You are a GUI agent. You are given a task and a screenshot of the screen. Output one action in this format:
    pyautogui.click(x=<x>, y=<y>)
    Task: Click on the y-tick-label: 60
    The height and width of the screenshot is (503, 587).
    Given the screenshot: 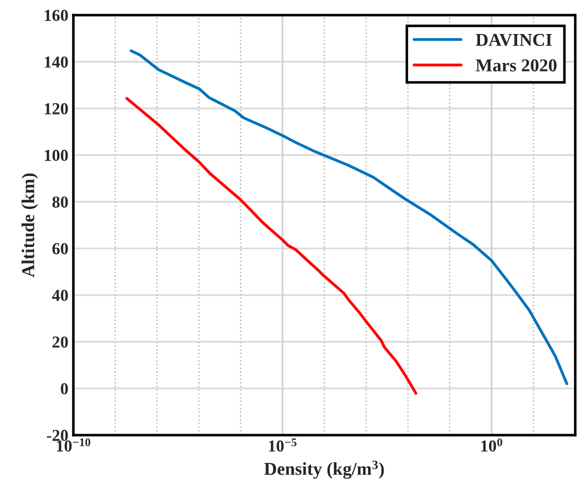 What is the action you would take?
    pyautogui.click(x=60, y=248)
    